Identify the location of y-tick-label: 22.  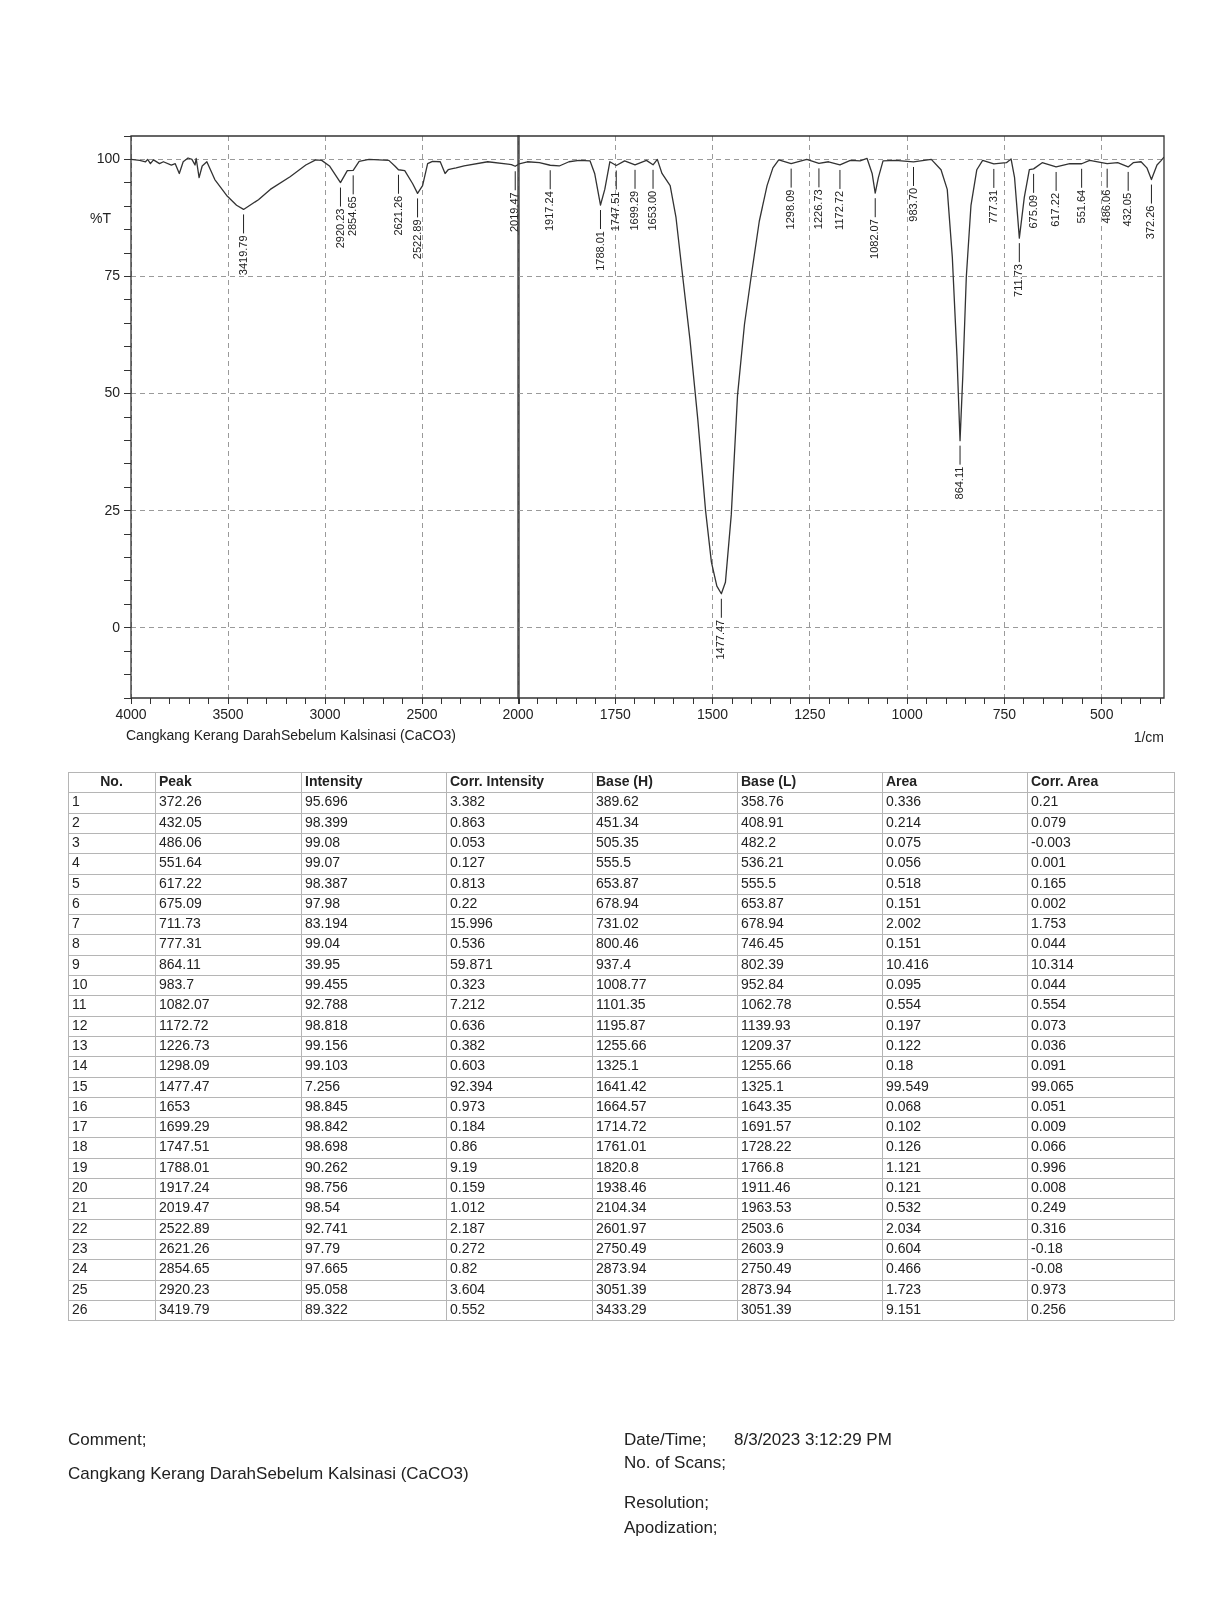
(80, 1227).